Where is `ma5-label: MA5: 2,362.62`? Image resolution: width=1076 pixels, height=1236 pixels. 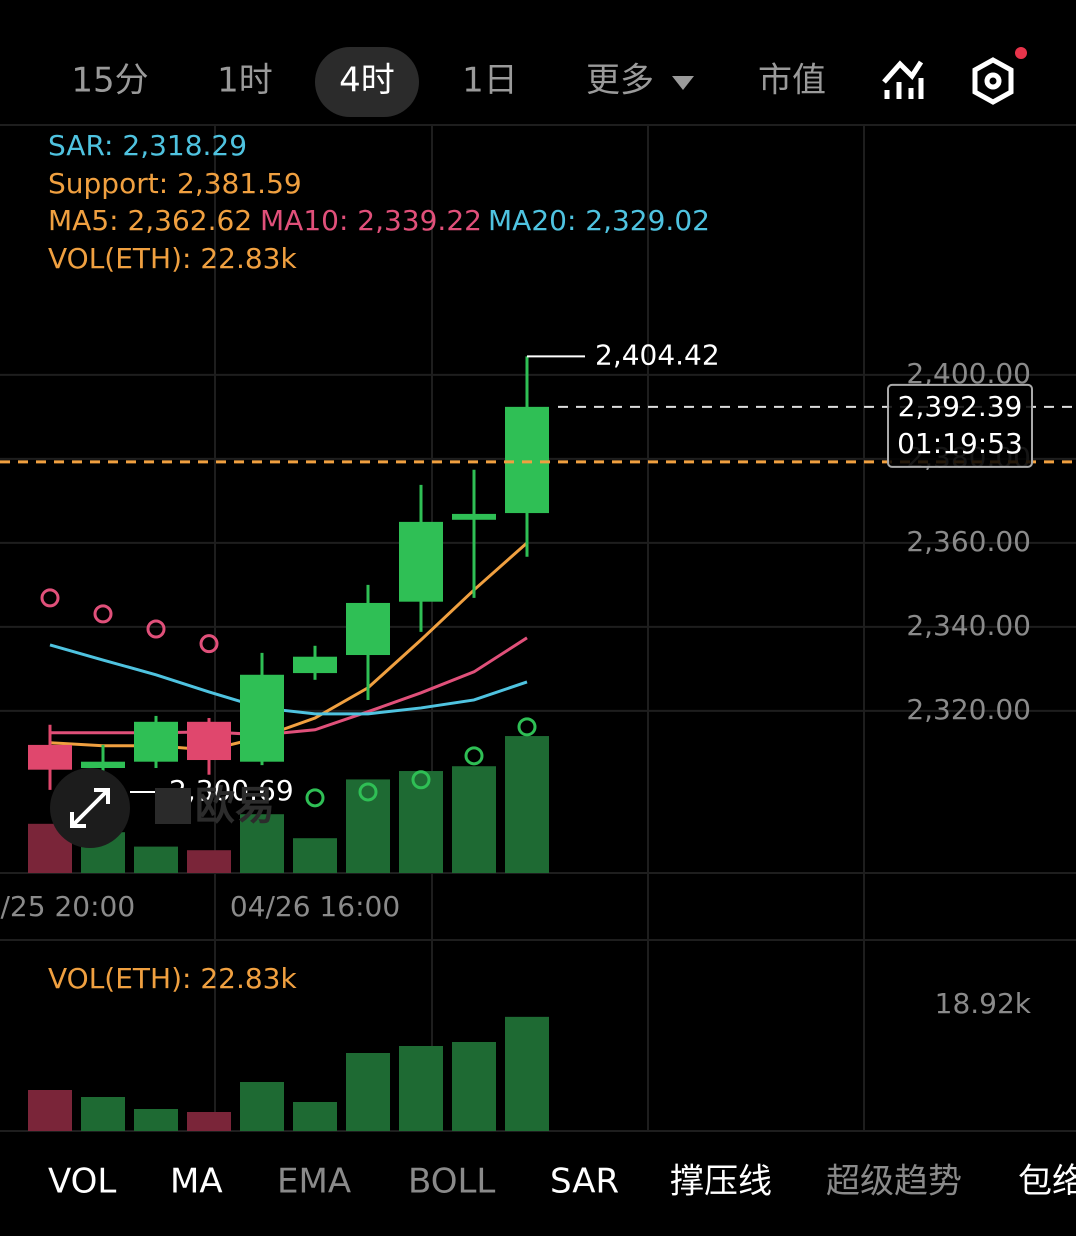
ma5-label: MA5: 2,362.62 is located at coordinates (150, 220).